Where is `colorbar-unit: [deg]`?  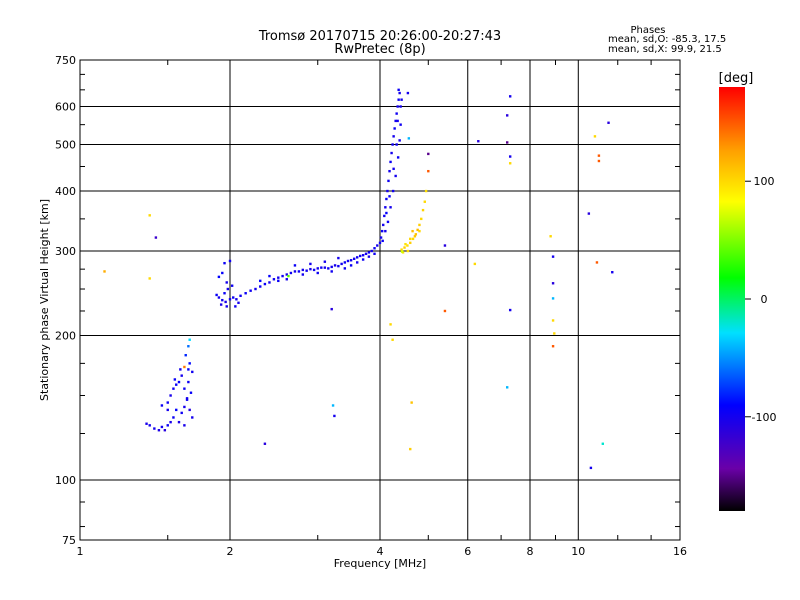 colorbar-unit: [deg] is located at coordinates (736, 78).